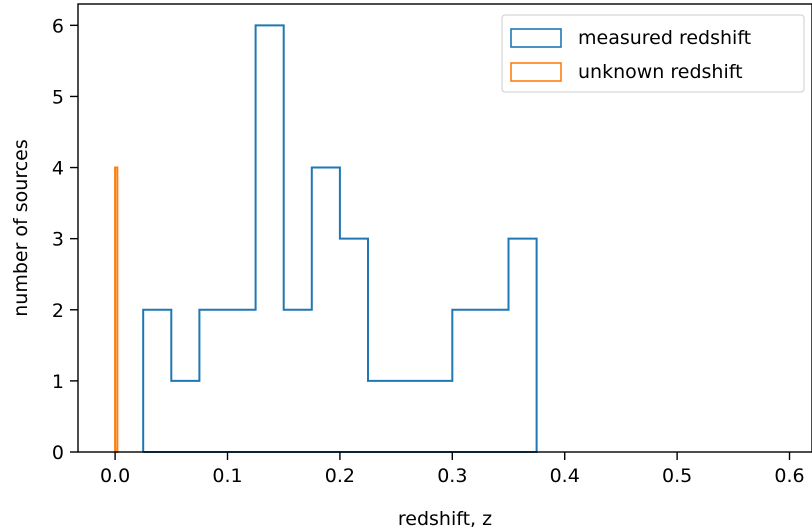 This screenshot has width=812, height=532. I want to click on legend-box, so click(653, 53).